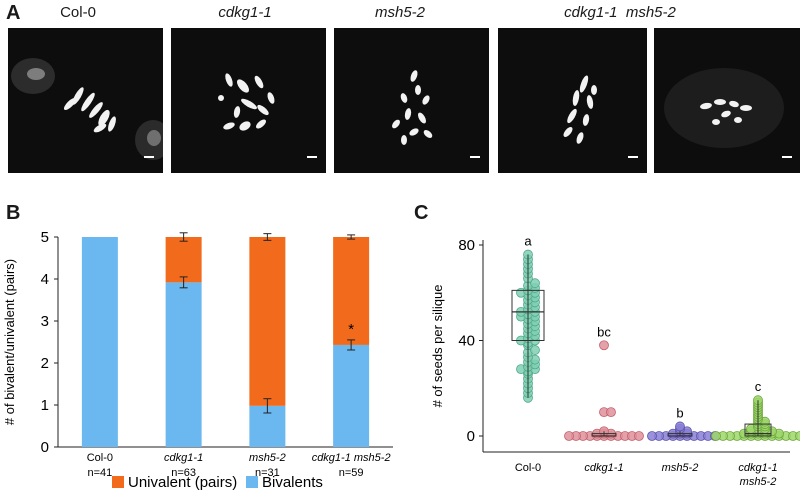  Describe the element at coordinates (351, 329) in the screenshot. I see `significance-marker: *` at that location.